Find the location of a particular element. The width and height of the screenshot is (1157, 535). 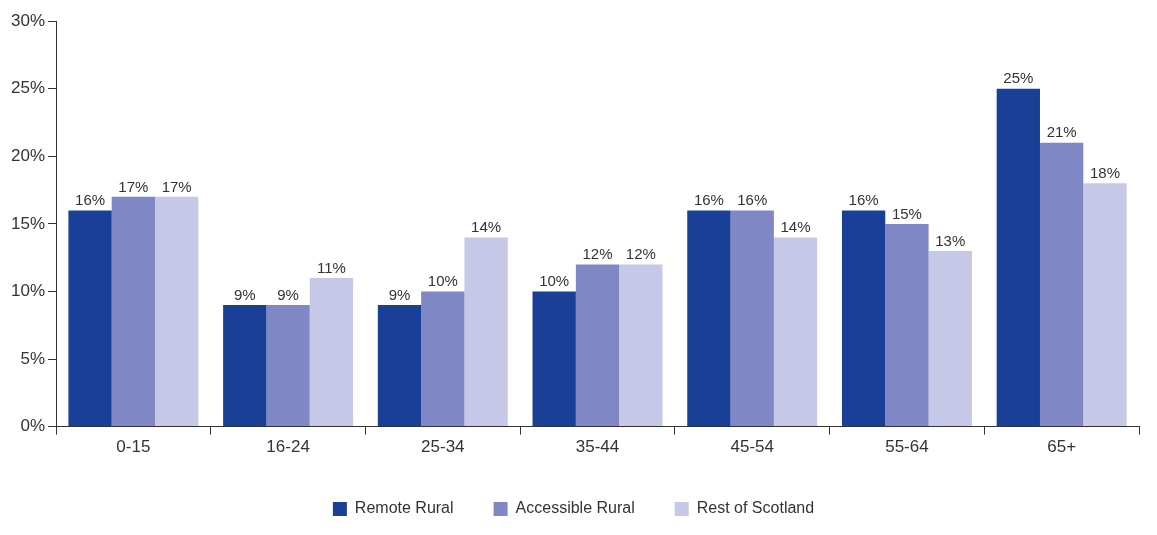

y-tick-label: 30% is located at coordinates (28, 20).